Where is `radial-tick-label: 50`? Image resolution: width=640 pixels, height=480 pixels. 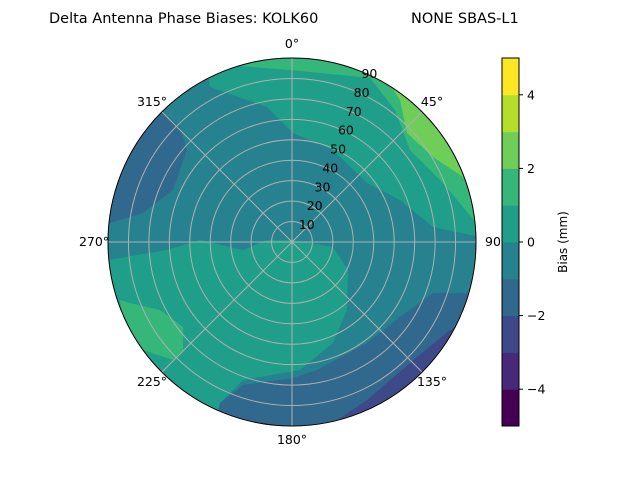 radial-tick-label: 50 is located at coordinates (338, 149).